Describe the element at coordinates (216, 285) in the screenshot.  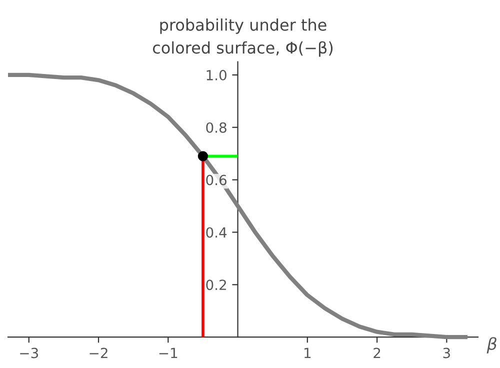
I see `y-tick-label: 0.2` at that location.